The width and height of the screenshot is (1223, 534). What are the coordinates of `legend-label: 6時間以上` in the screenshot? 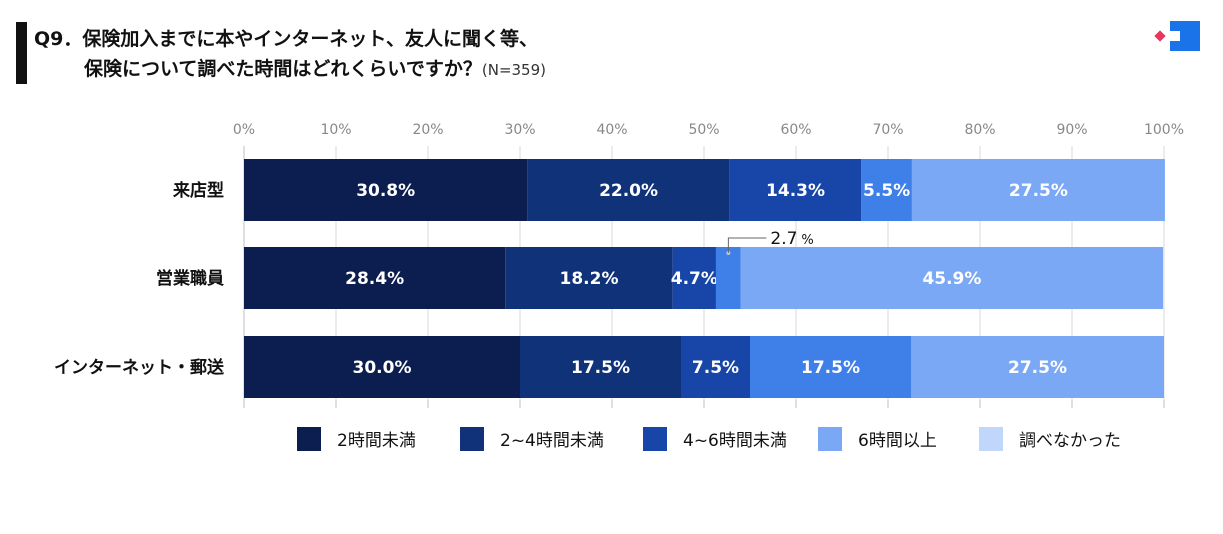 It's located at (897, 441).